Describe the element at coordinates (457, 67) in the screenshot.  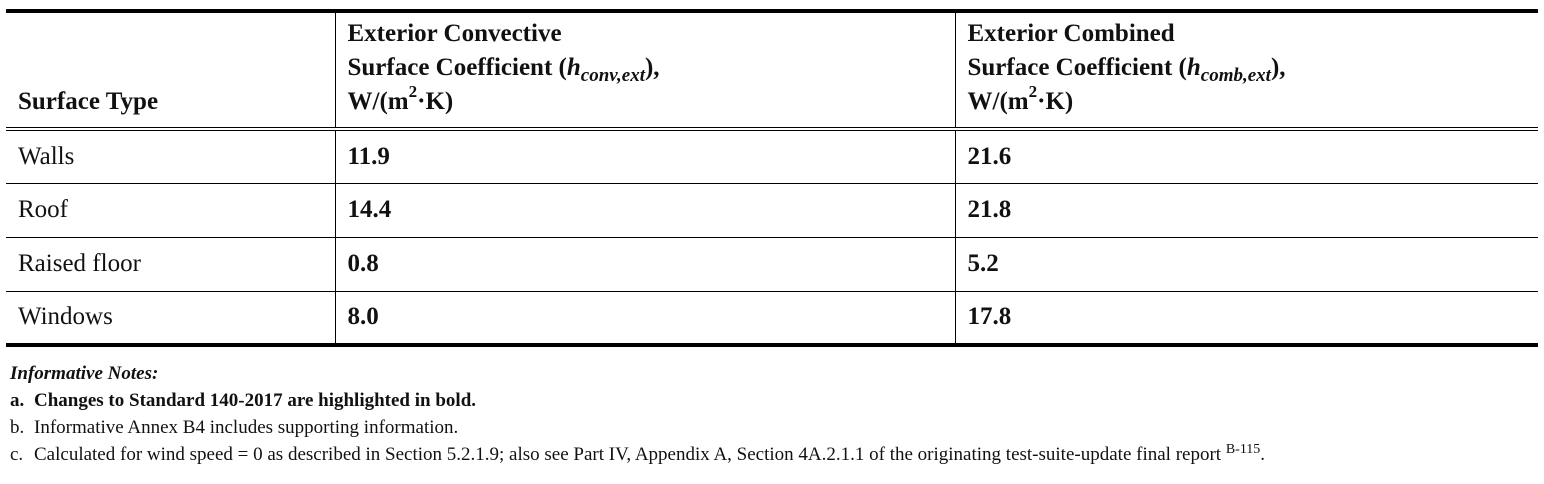
I see `header-convective-line2-prefix: Surface Coefficient (` at that location.